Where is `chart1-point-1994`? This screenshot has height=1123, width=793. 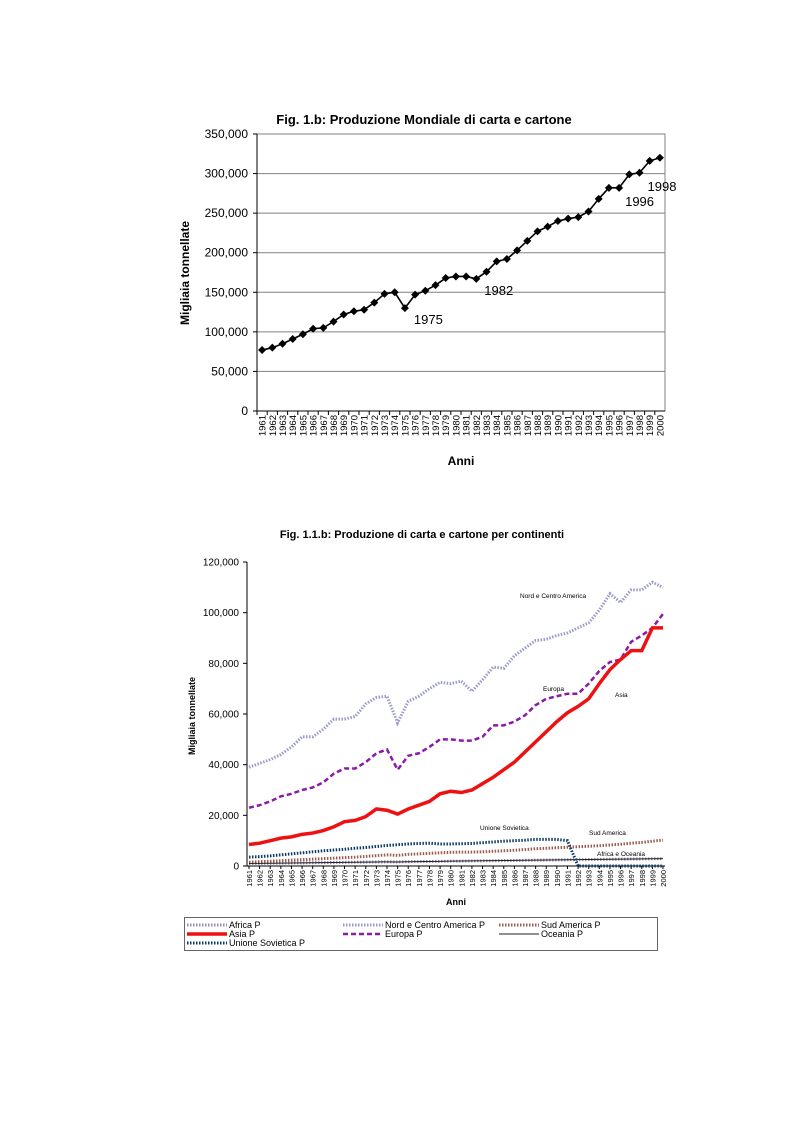 chart1-point-1994 is located at coordinates (598, 198).